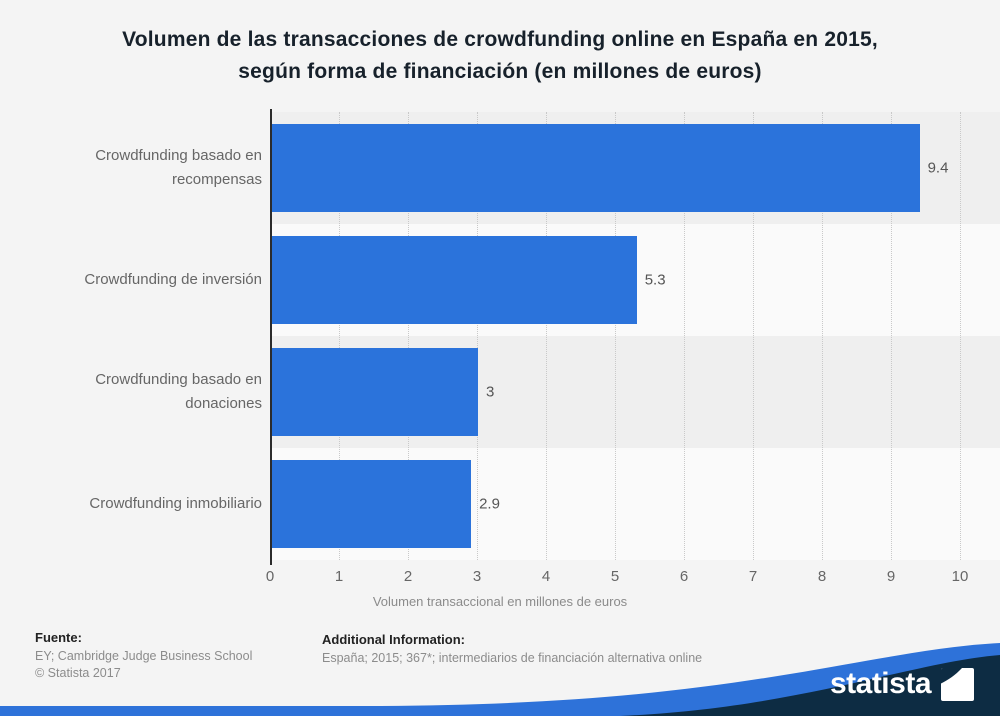  I want to click on category-label: Crowdfunding basado en donaciones, so click(178, 391).